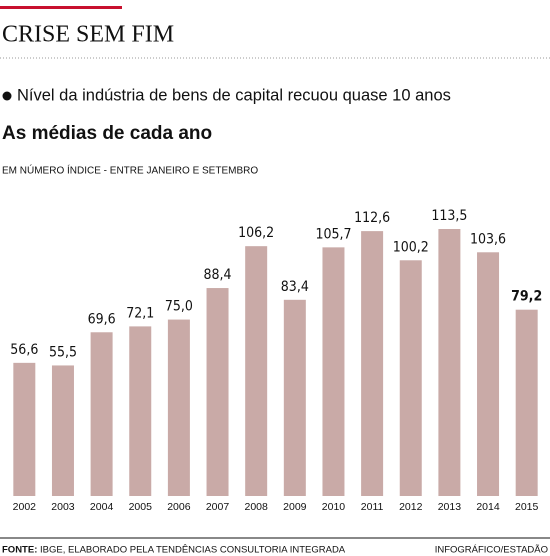  I want to click on value-label: 56,6, so click(24, 350).